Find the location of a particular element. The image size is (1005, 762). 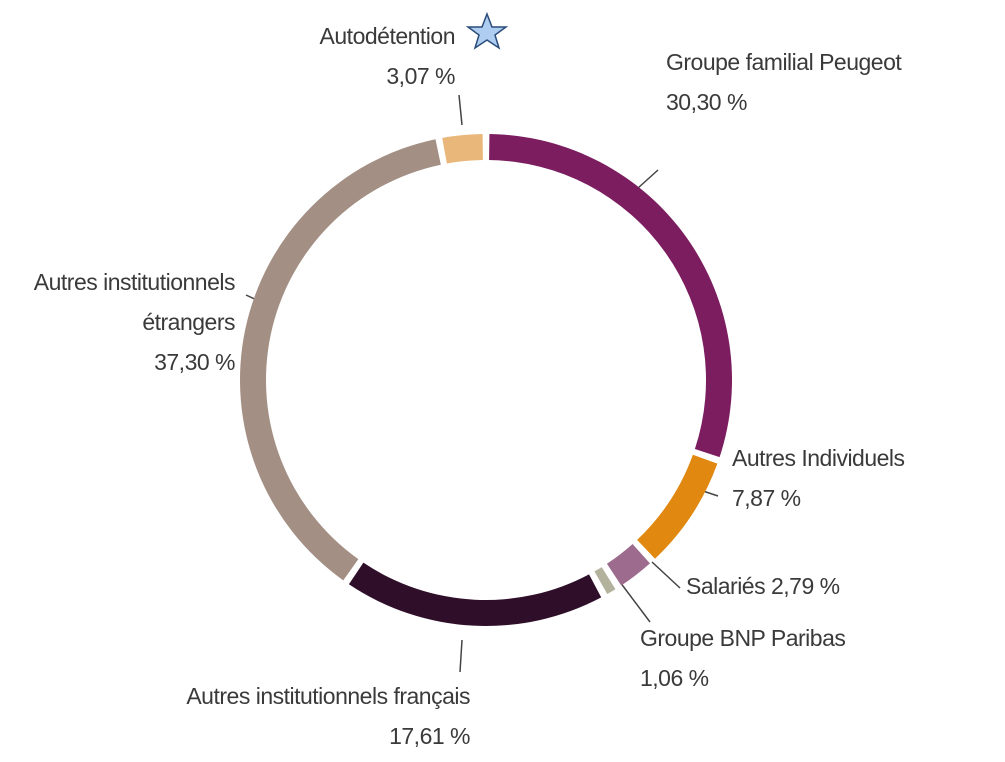

value-label: 37,30 % is located at coordinates (194, 362).